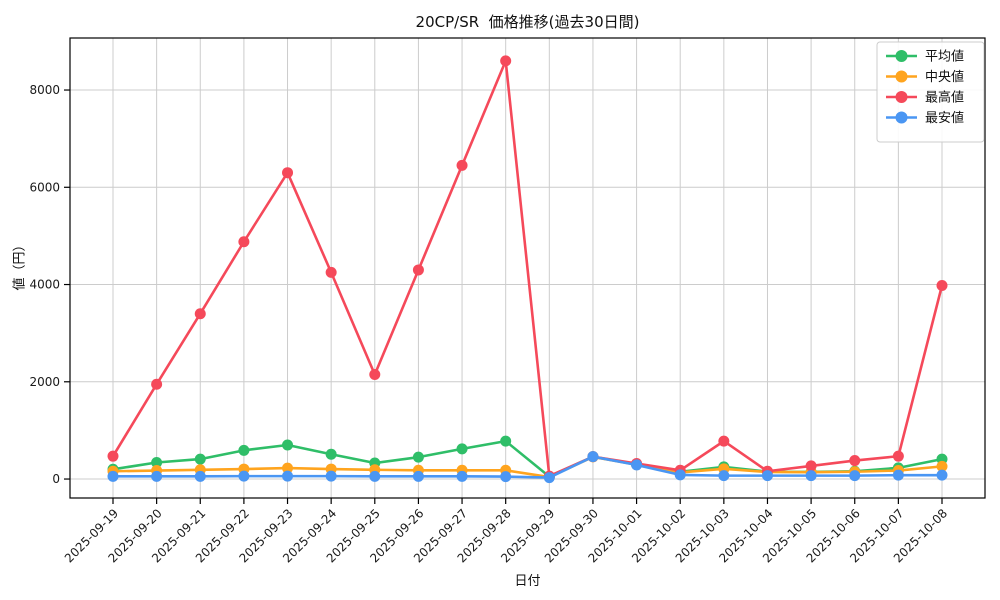  Describe the element at coordinates (44, 187) in the screenshot. I see `y-tick-label: 6000` at that location.